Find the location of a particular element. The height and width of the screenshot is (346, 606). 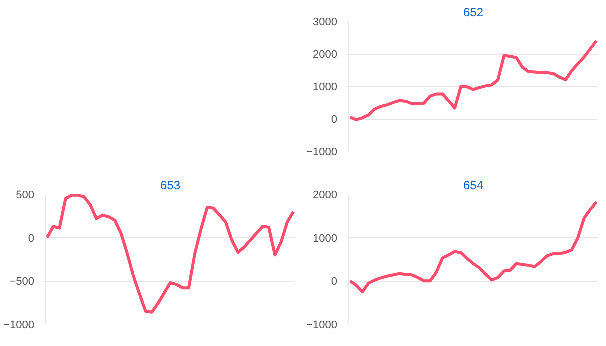

y-tick-label: −500 is located at coordinates (22, 282).